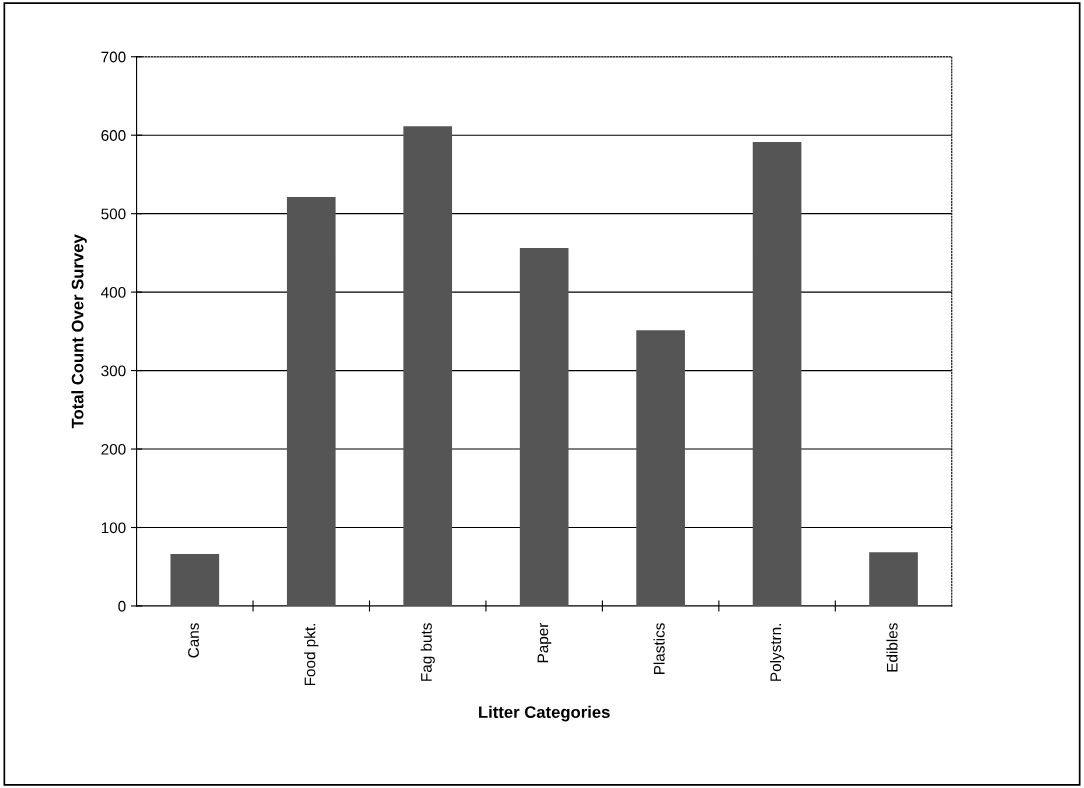 This screenshot has width=1084, height=788. Describe the element at coordinates (311, 655) in the screenshot. I see `x-tick-label: Food pkt.` at that location.